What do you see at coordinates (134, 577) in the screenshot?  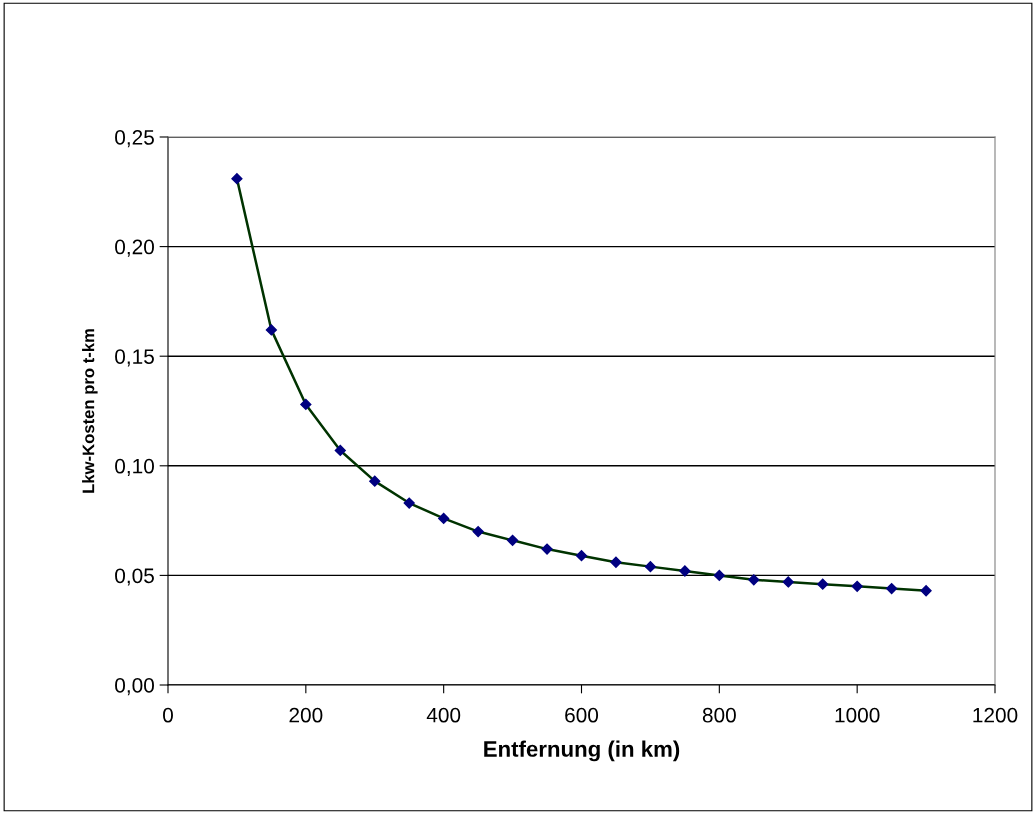 I see `y-tick-label: 0,05` at bounding box center [134, 577].